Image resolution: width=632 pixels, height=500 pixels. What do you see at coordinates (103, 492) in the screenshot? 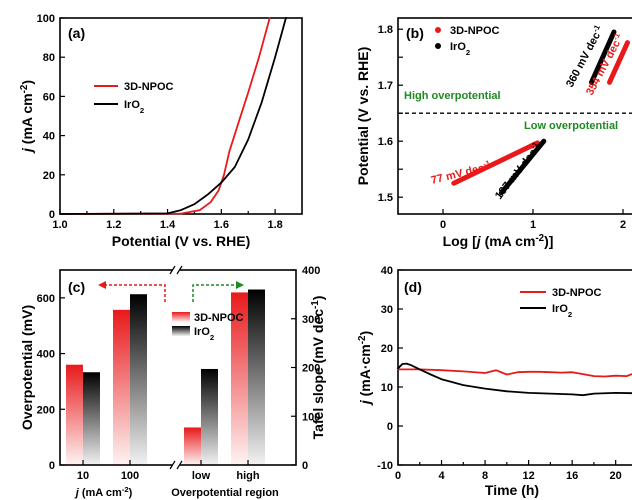
I see `panel-c-xlabel-left: j (mA cm-2​)` at bounding box center [103, 492].